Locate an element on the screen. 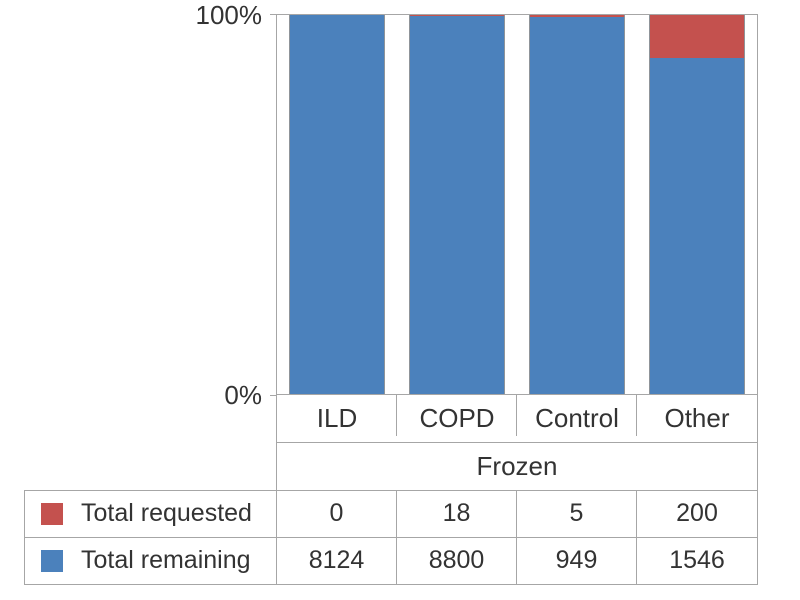  category-label-control: Control is located at coordinates (576, 418).